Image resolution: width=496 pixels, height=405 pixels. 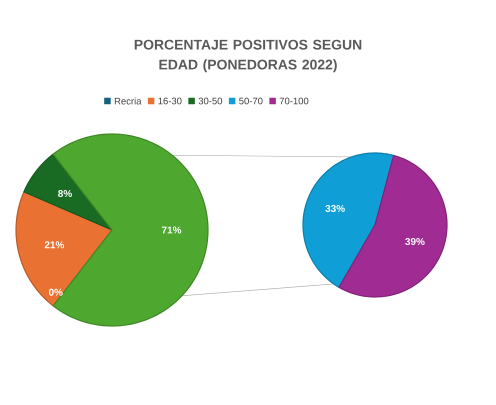 What do you see at coordinates (248, 56) in the screenshot?
I see `chart-title: PORCENTAJE POSITIVOS SEGUN EDAD (PONEDORAS 2022)` at bounding box center [248, 56].